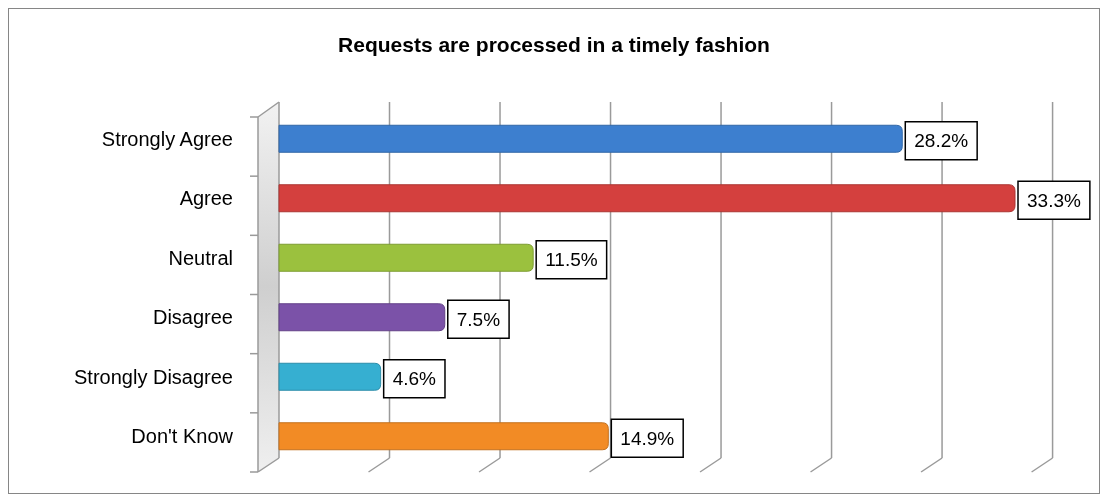 The width and height of the screenshot is (1108, 502). Describe the element at coordinates (941, 141) in the screenshot. I see `data-label: 28.2%` at that location.